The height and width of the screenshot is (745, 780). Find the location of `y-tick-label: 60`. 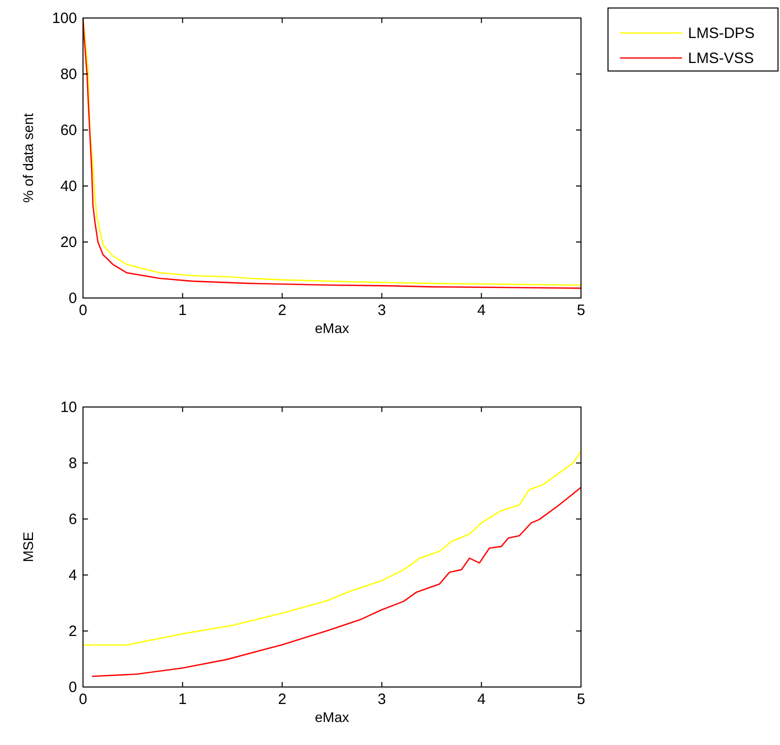

y-tick-label: 60 is located at coordinates (68, 130).